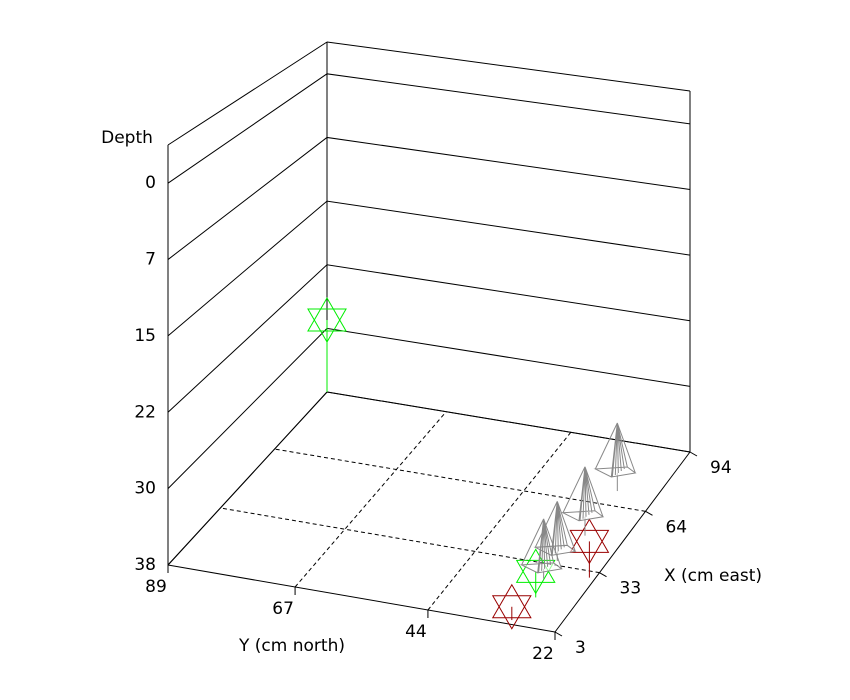 The width and height of the screenshot is (850, 700). Describe the element at coordinates (291, 646) in the screenshot. I see `y-axis-label: Y (cm north)` at that location.